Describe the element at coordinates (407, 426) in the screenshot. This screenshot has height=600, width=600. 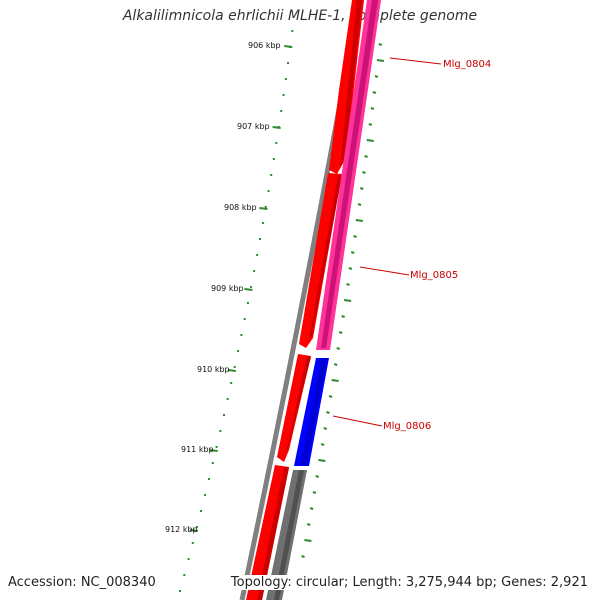
I see `gene-label-mlg-0806: Mlg_0806` at that location.